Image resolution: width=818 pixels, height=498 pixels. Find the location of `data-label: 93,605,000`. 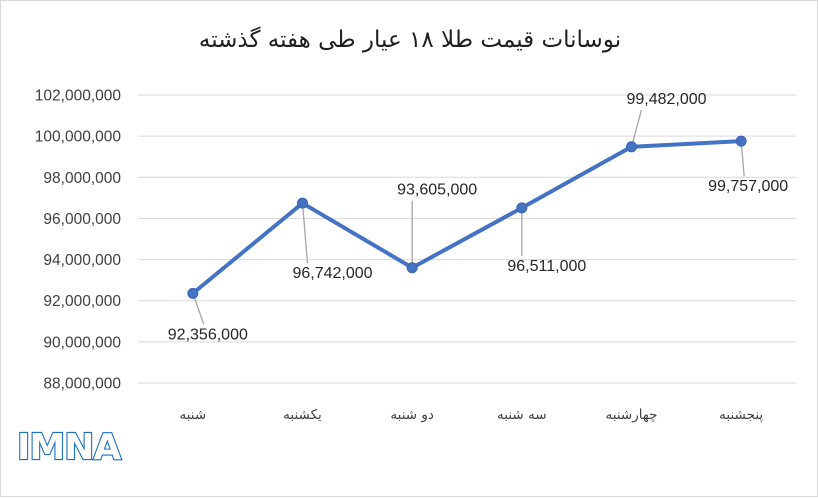

data-label: 93,605,000 is located at coordinates (437, 190).